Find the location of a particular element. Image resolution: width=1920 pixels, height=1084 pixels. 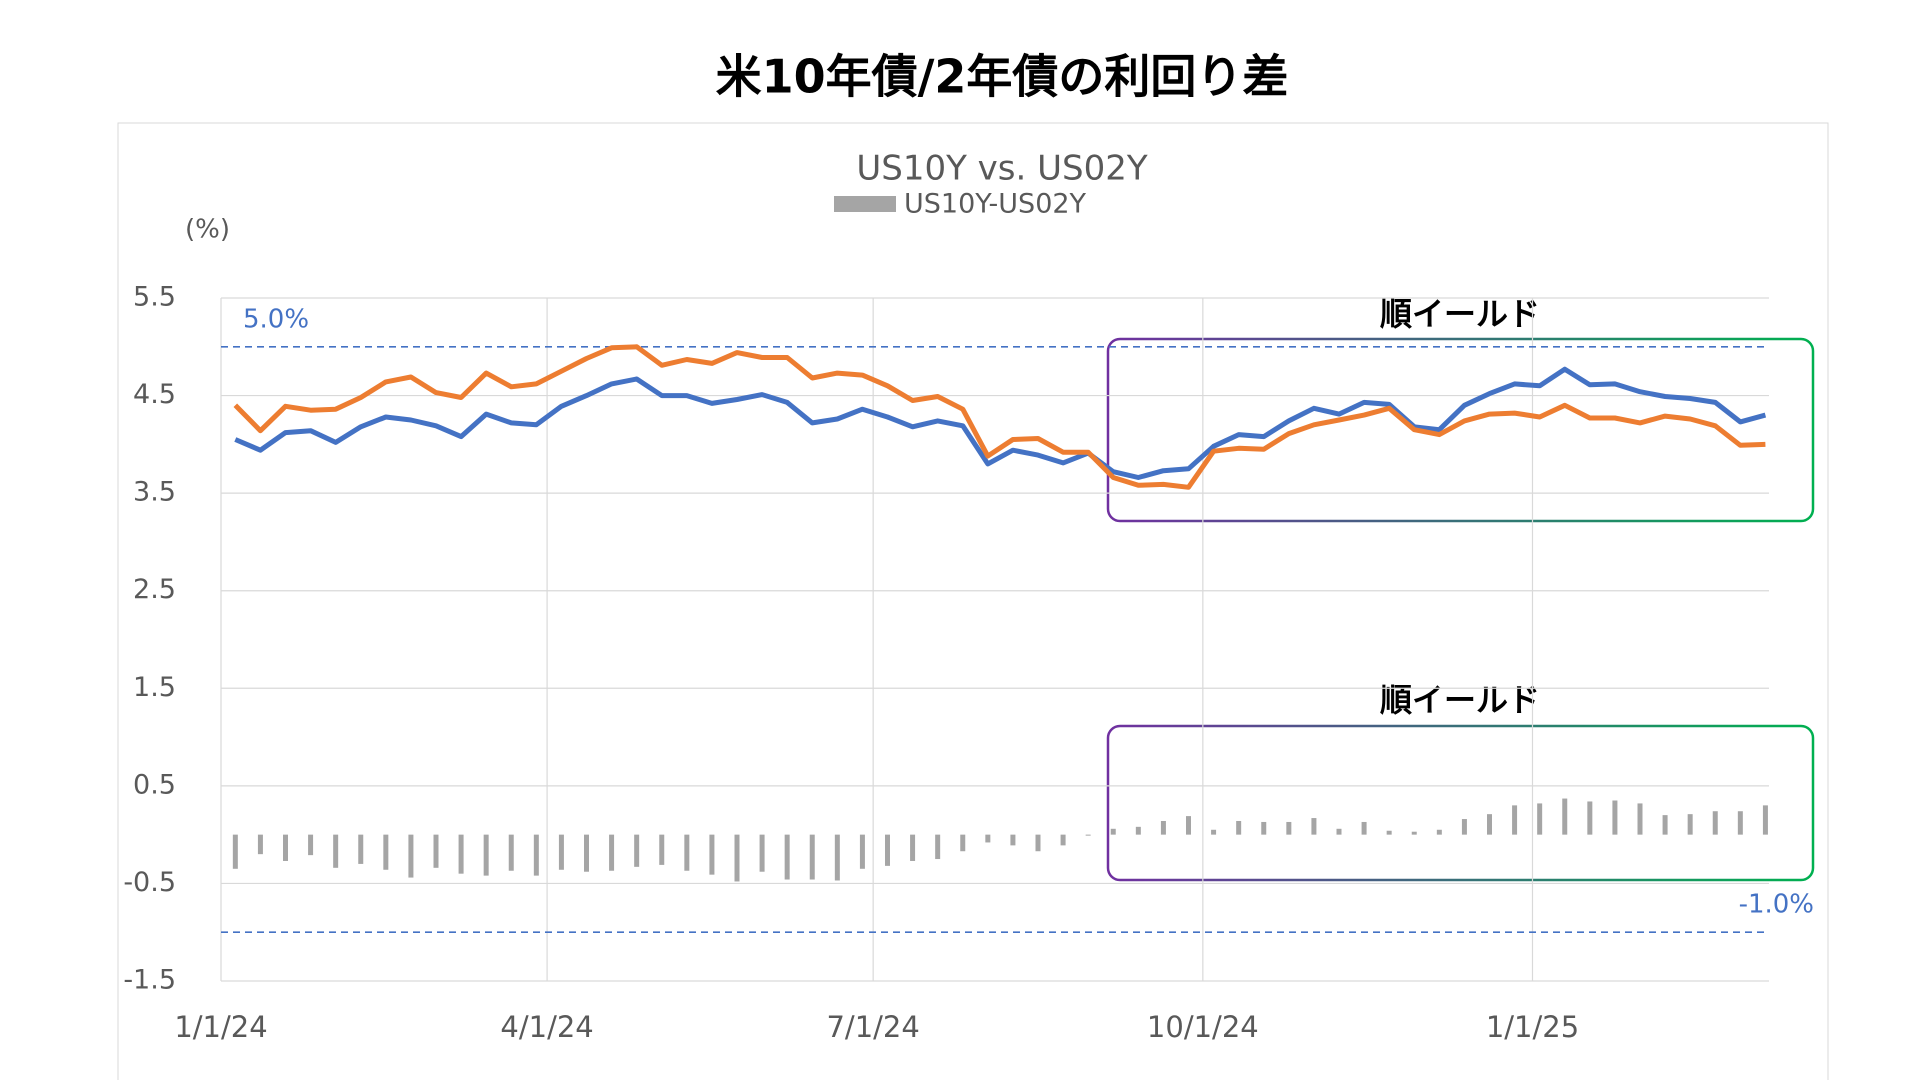

y-tick-label: 1.5 is located at coordinates (154, 687).